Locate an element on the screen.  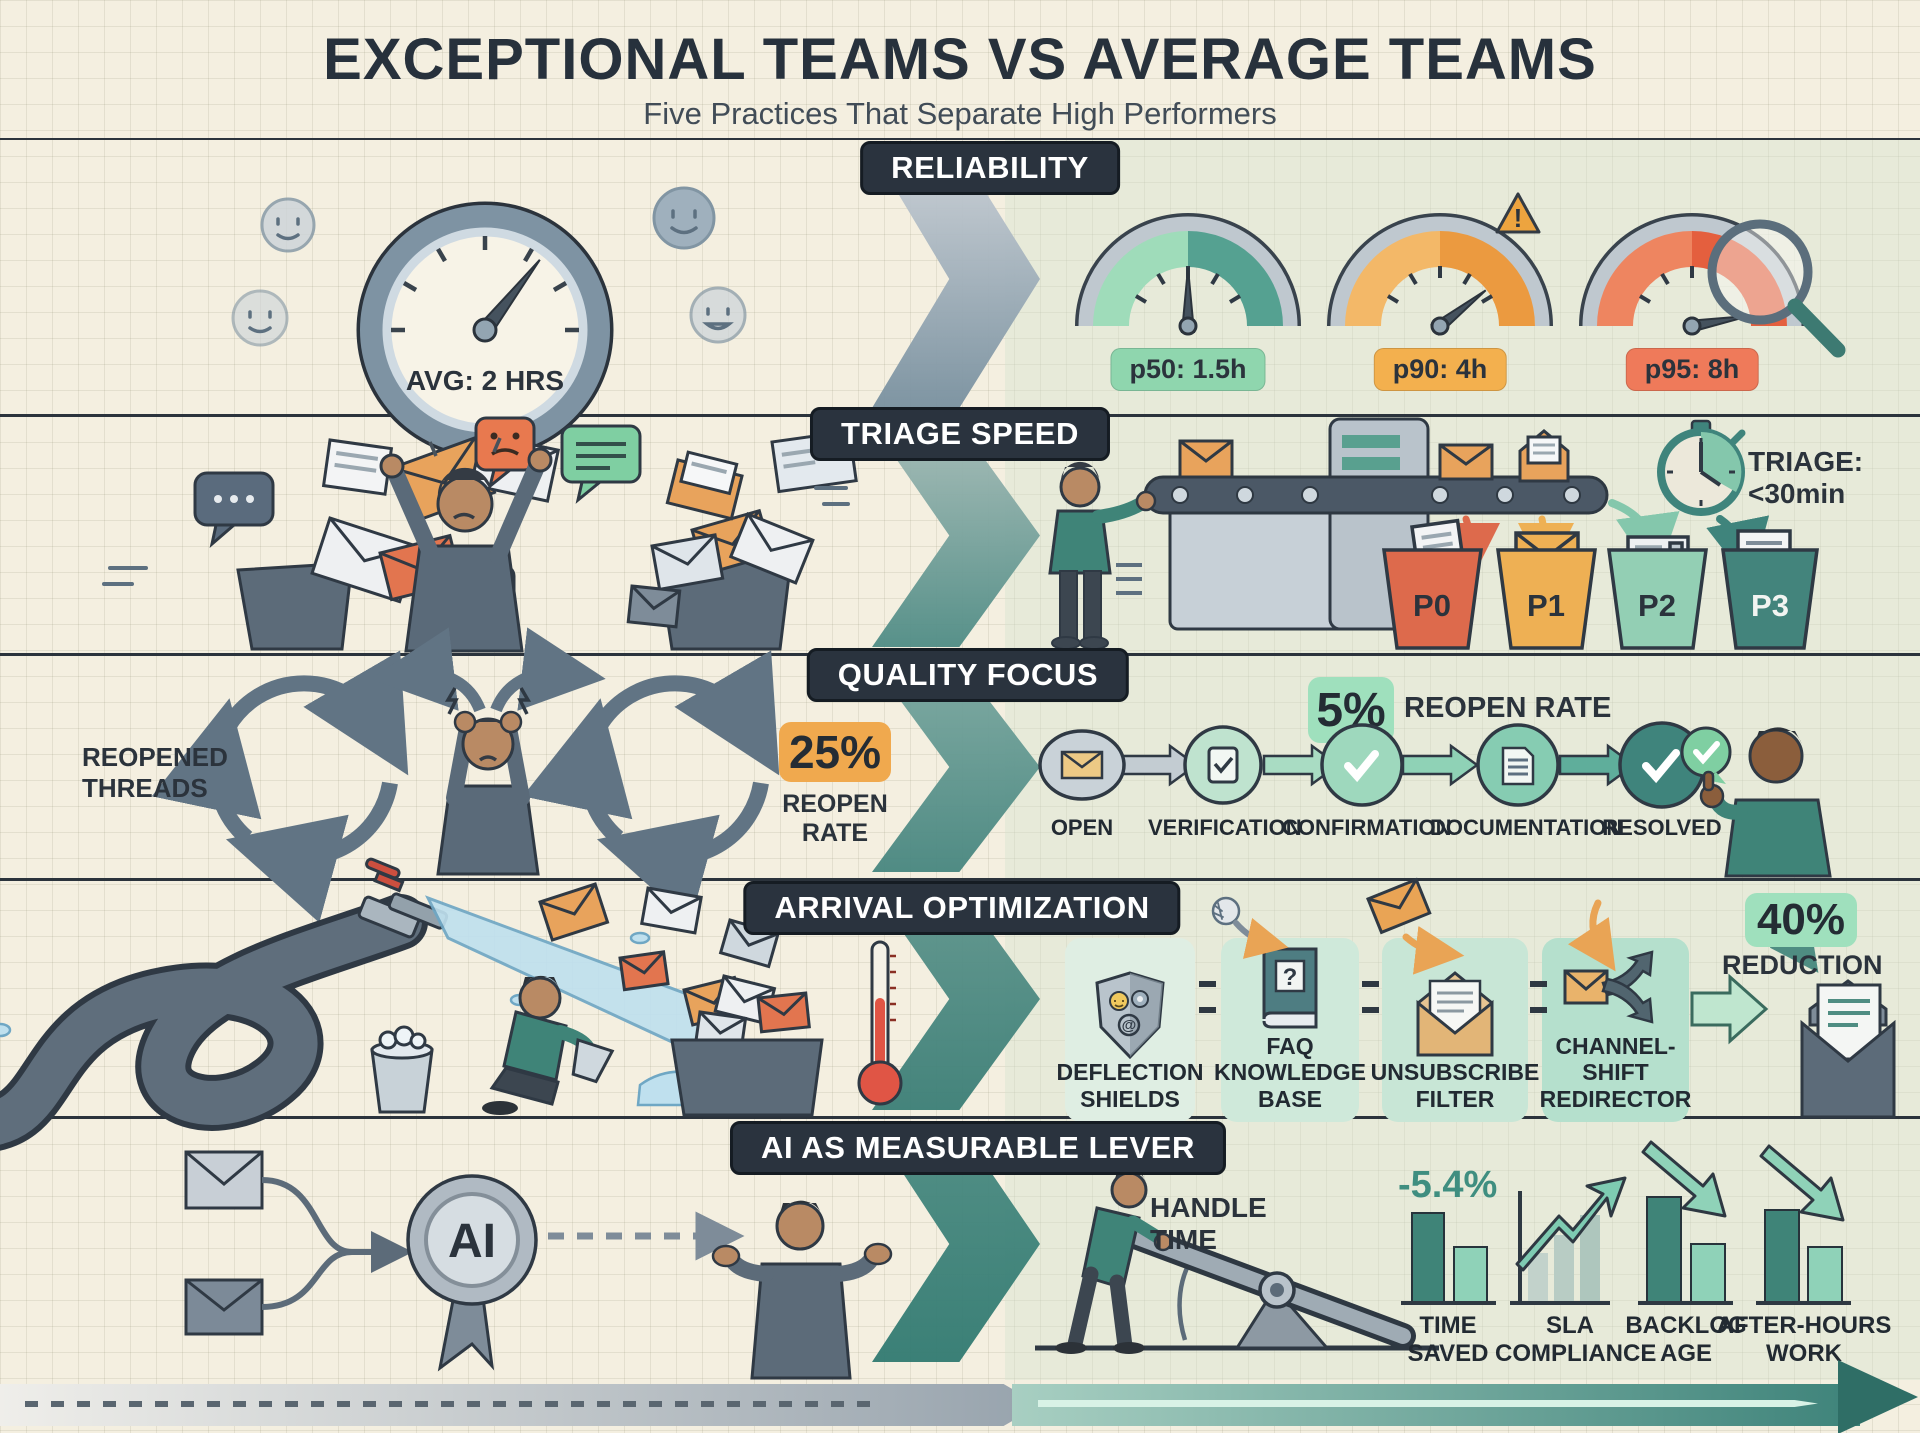
magnifier-icon is located at coordinates (1776, 288).